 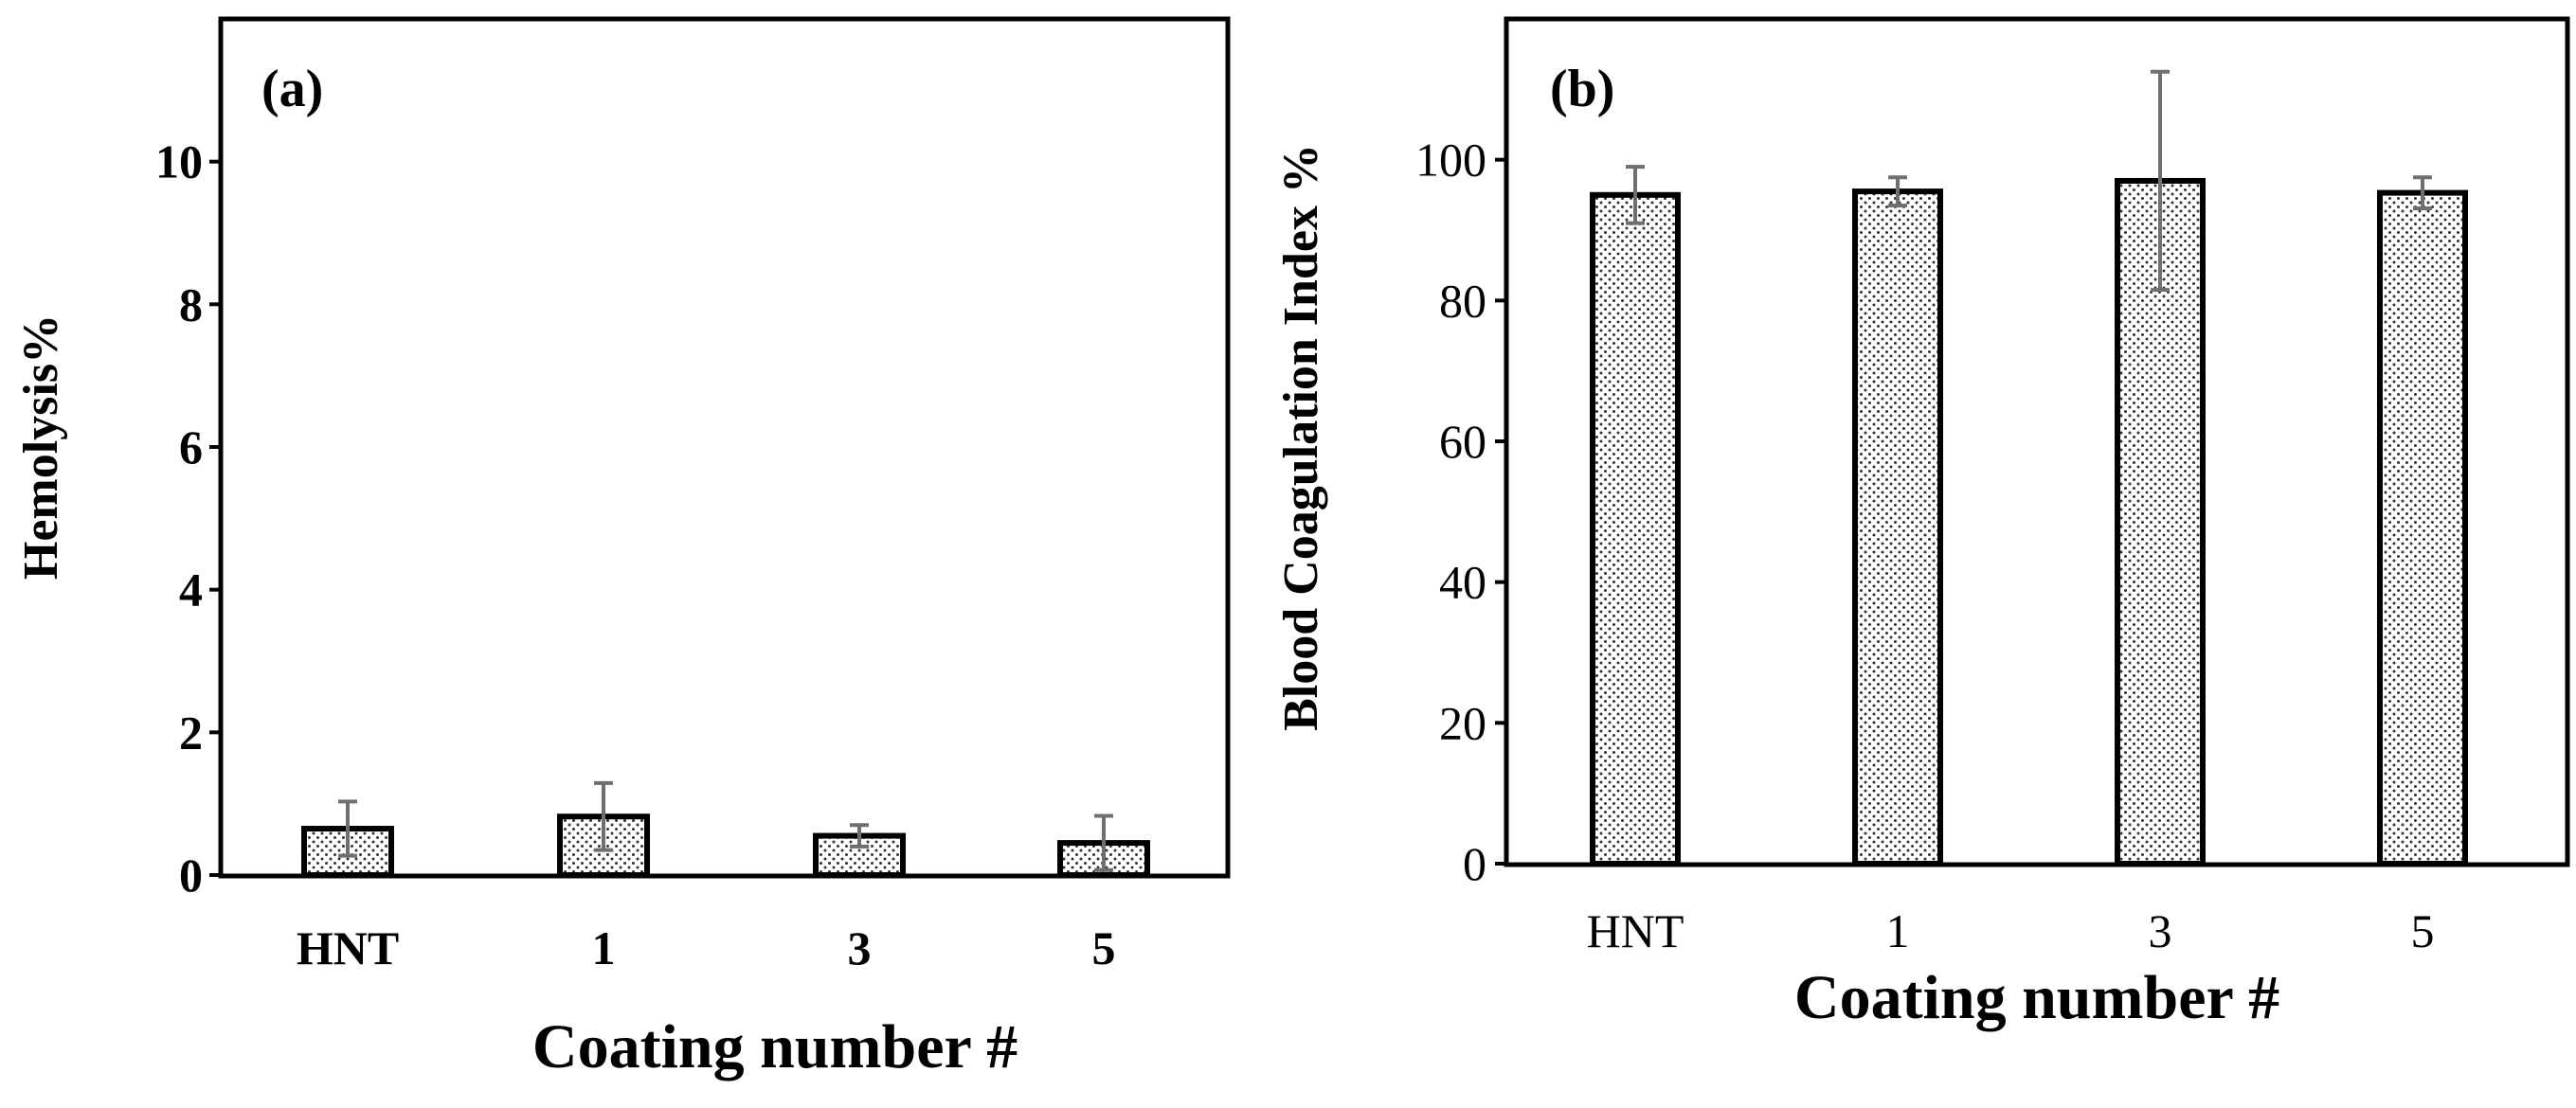 I want to click on y-axis-title: Hemolysis%, so click(x=41, y=447).